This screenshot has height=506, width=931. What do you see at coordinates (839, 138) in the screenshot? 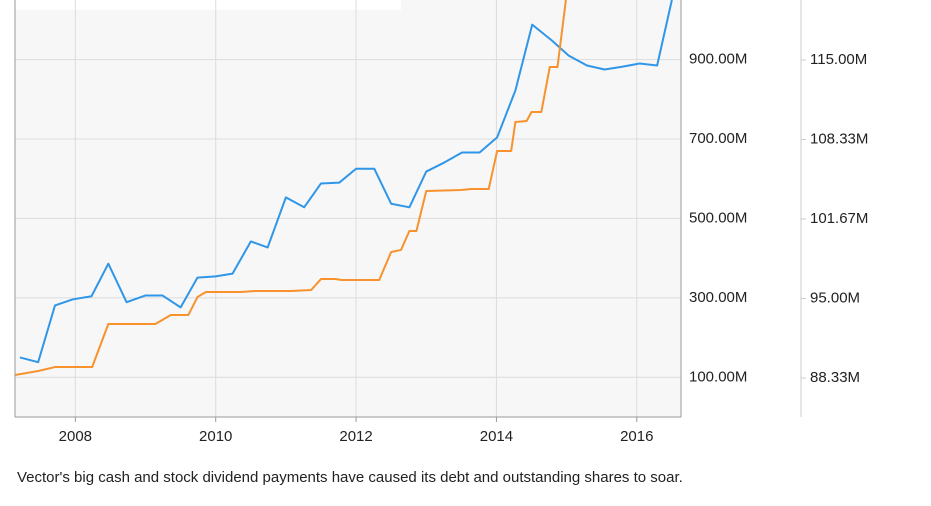
I see `y2-tick-label: 108.33M` at bounding box center [839, 138].